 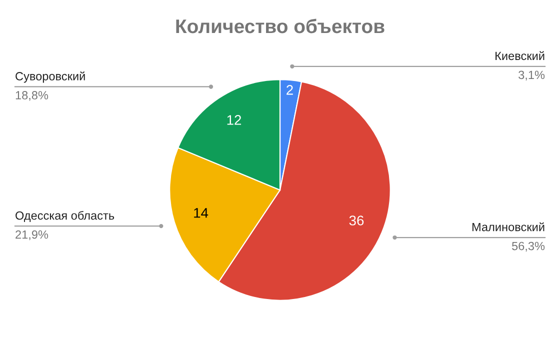 I want to click on data-label: 36, so click(x=356, y=221).